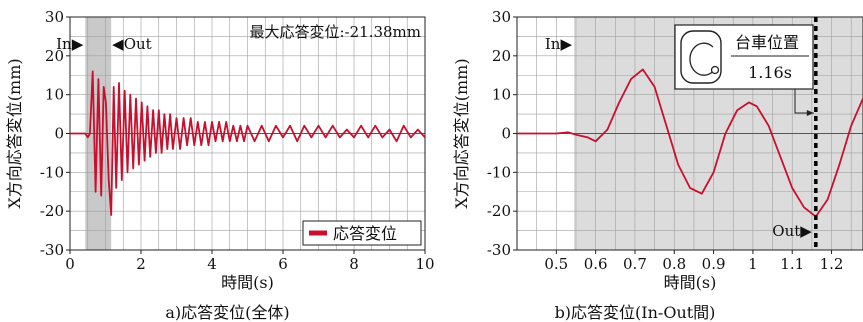  Describe the element at coordinates (227, 312) in the screenshot. I see `figure-caption: a)応答変位(全体)` at that location.